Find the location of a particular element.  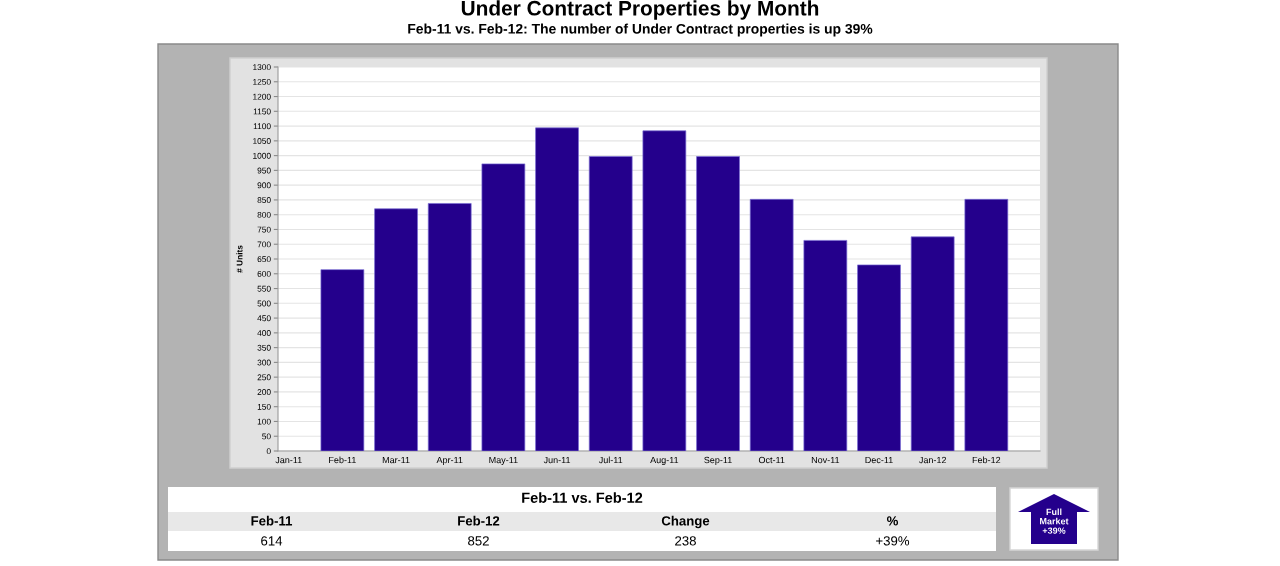

chart-subtitle: Feb-11 vs. Feb-12: The number of Under Contract properties is up 39% is located at coordinates (640, 30).